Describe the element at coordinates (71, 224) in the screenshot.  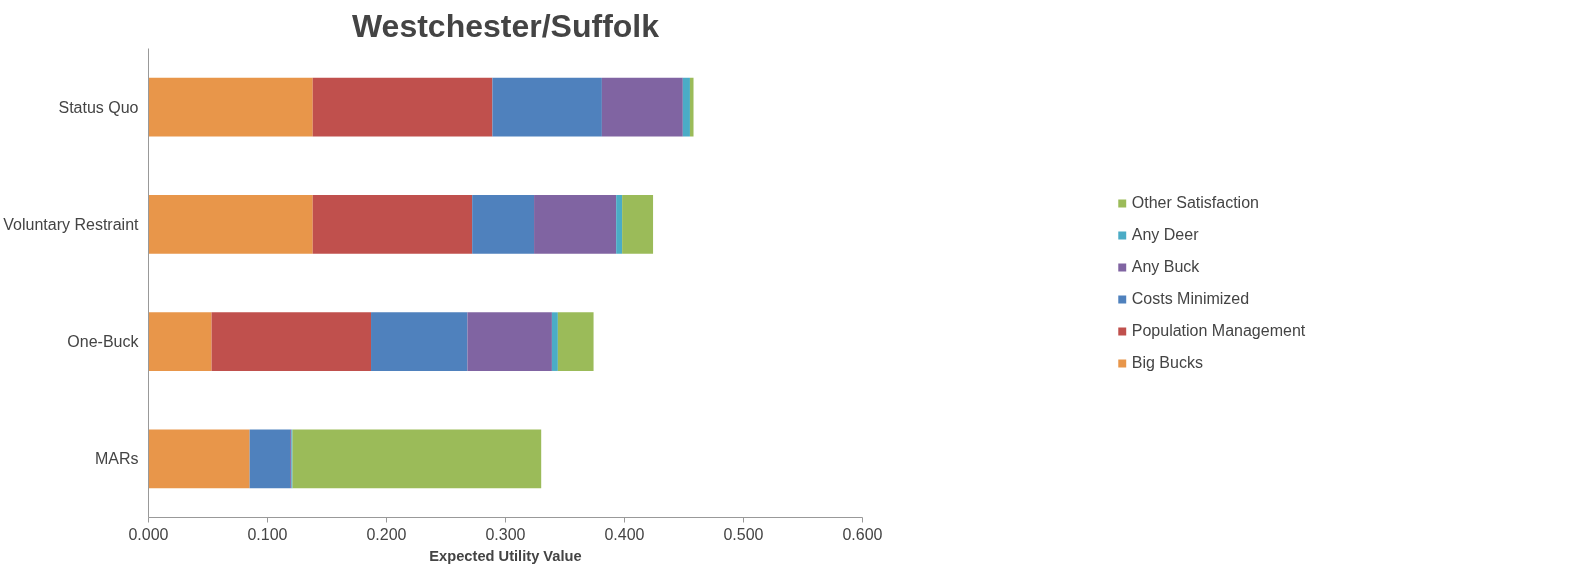
I see `y-tick-label: Voluntary Restraint` at that location.